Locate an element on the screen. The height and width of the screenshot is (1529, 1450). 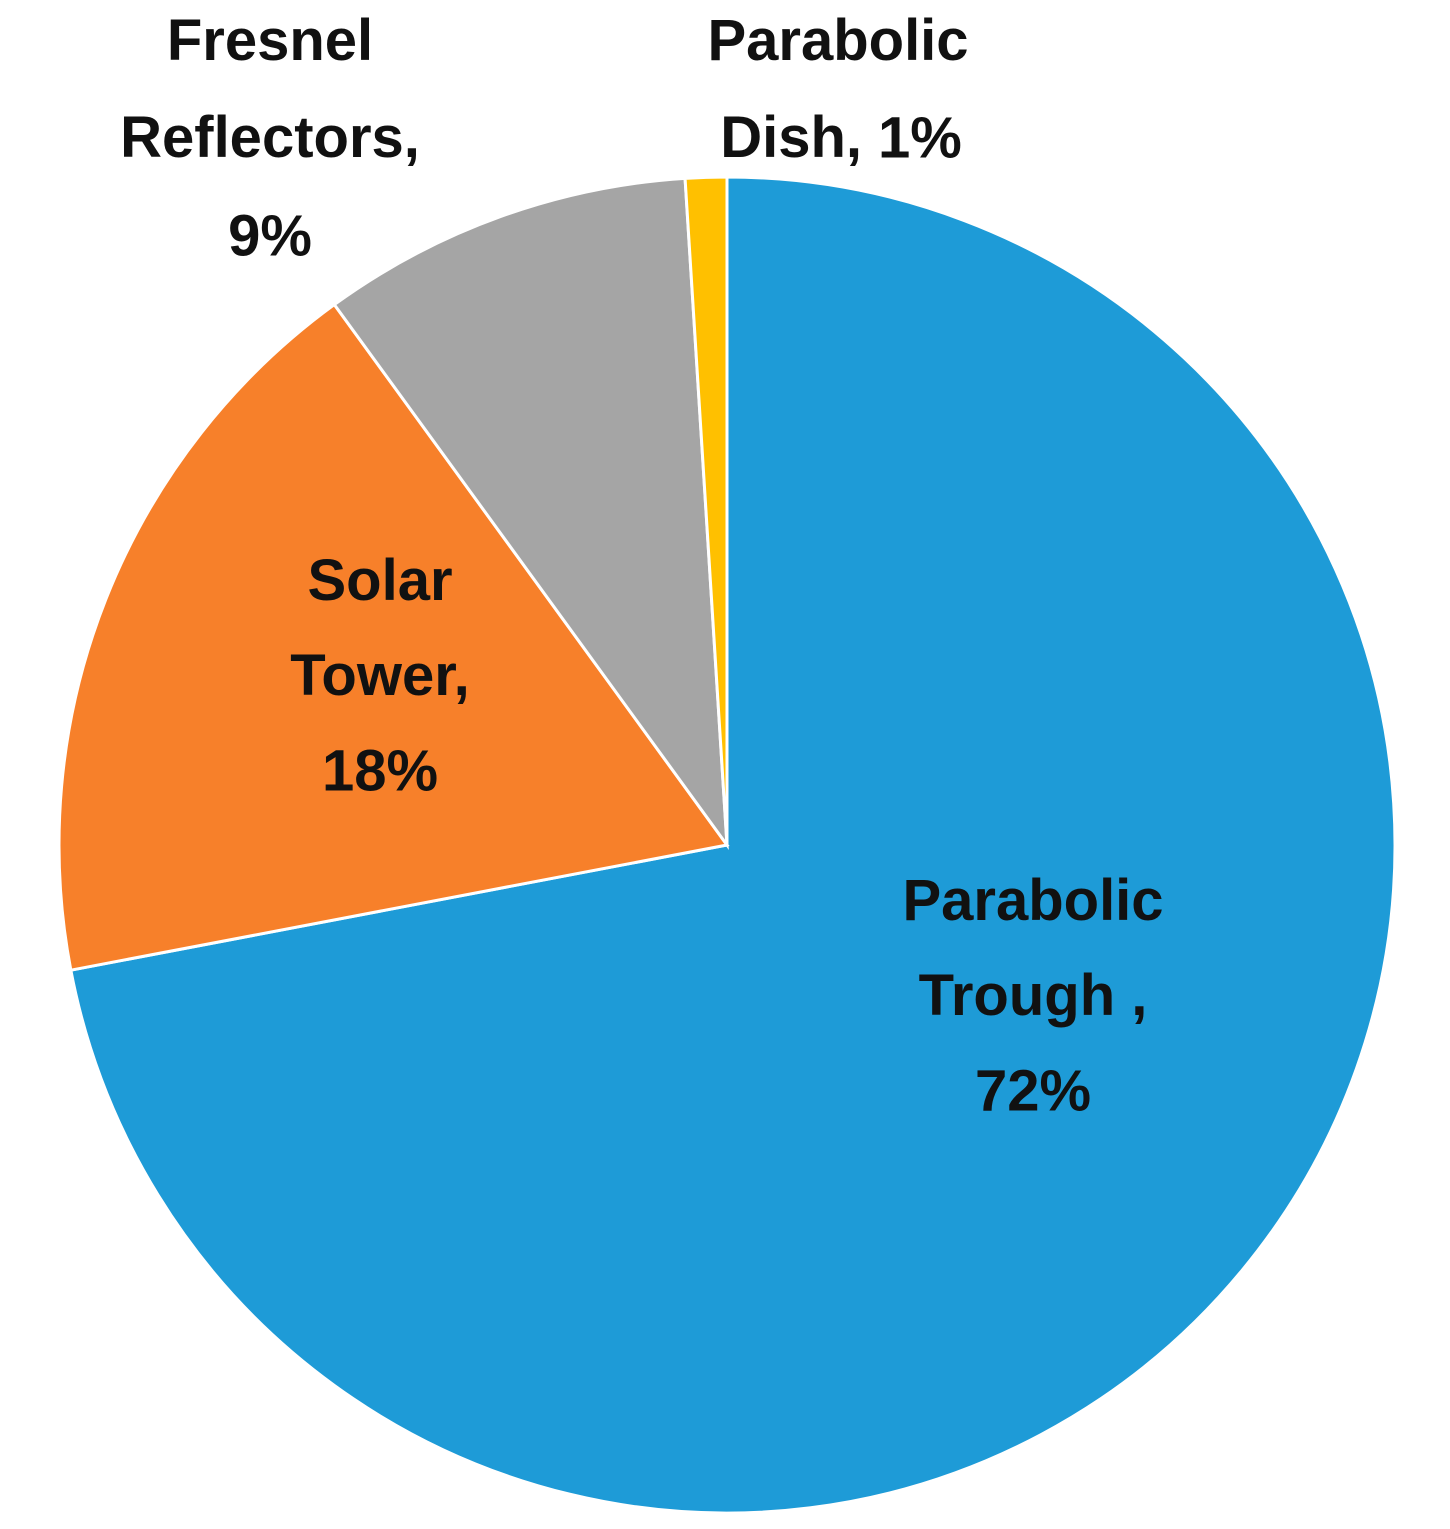
label-line: Reflectors, is located at coordinates (270, 137).